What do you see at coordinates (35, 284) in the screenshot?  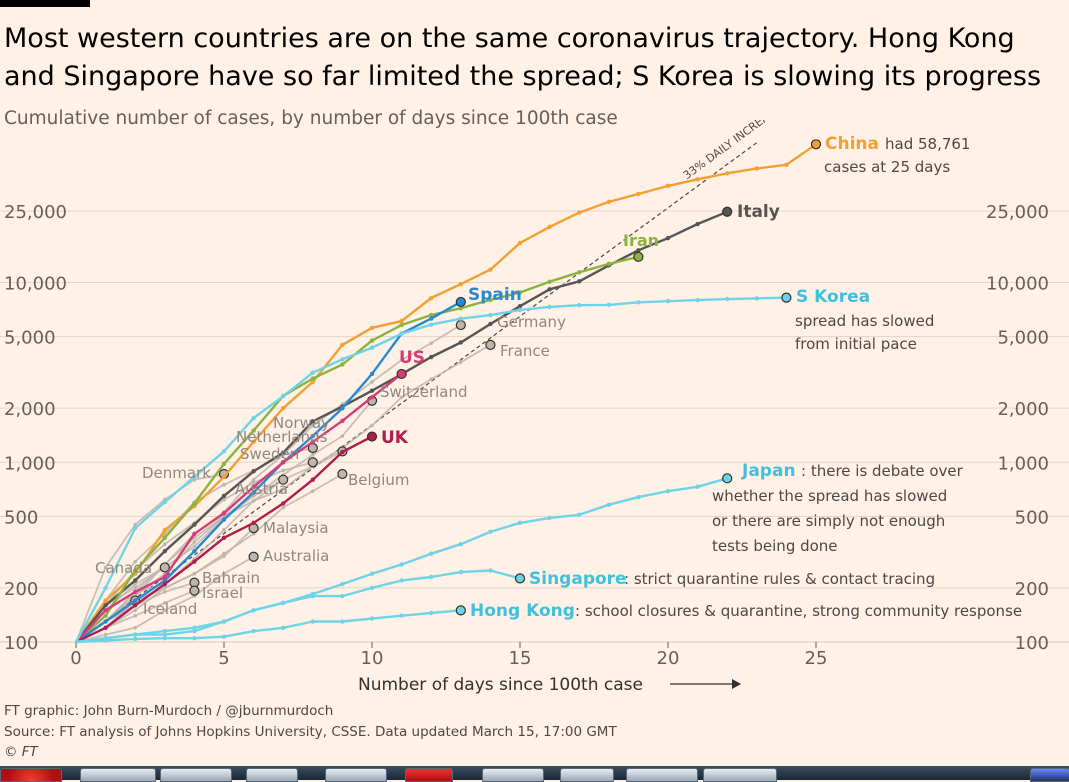 I see `y-tick-left-10000: 10,000` at bounding box center [35, 284].